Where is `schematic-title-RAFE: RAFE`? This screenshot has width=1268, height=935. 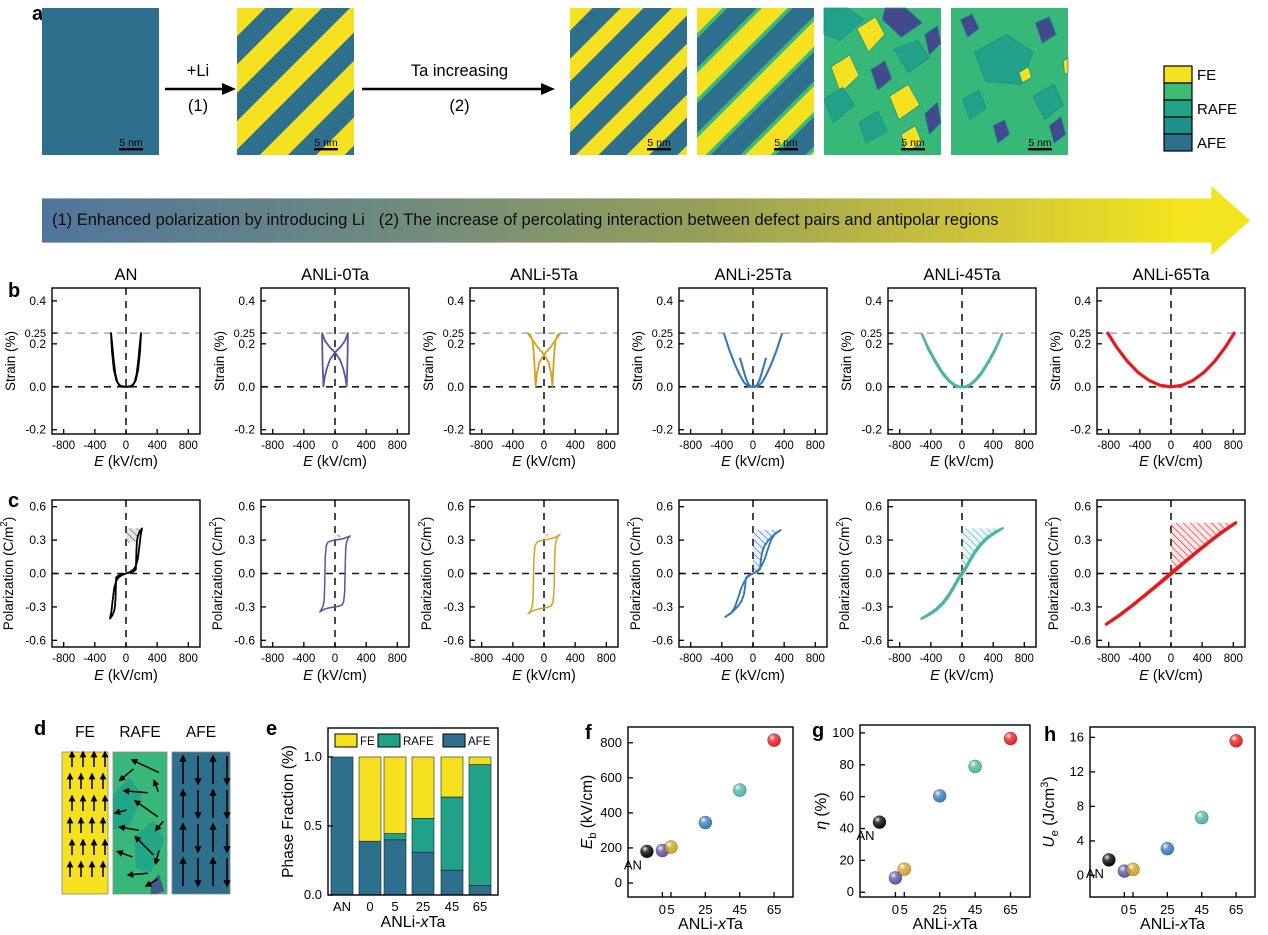 schematic-title-RAFE: RAFE is located at coordinates (139, 732).